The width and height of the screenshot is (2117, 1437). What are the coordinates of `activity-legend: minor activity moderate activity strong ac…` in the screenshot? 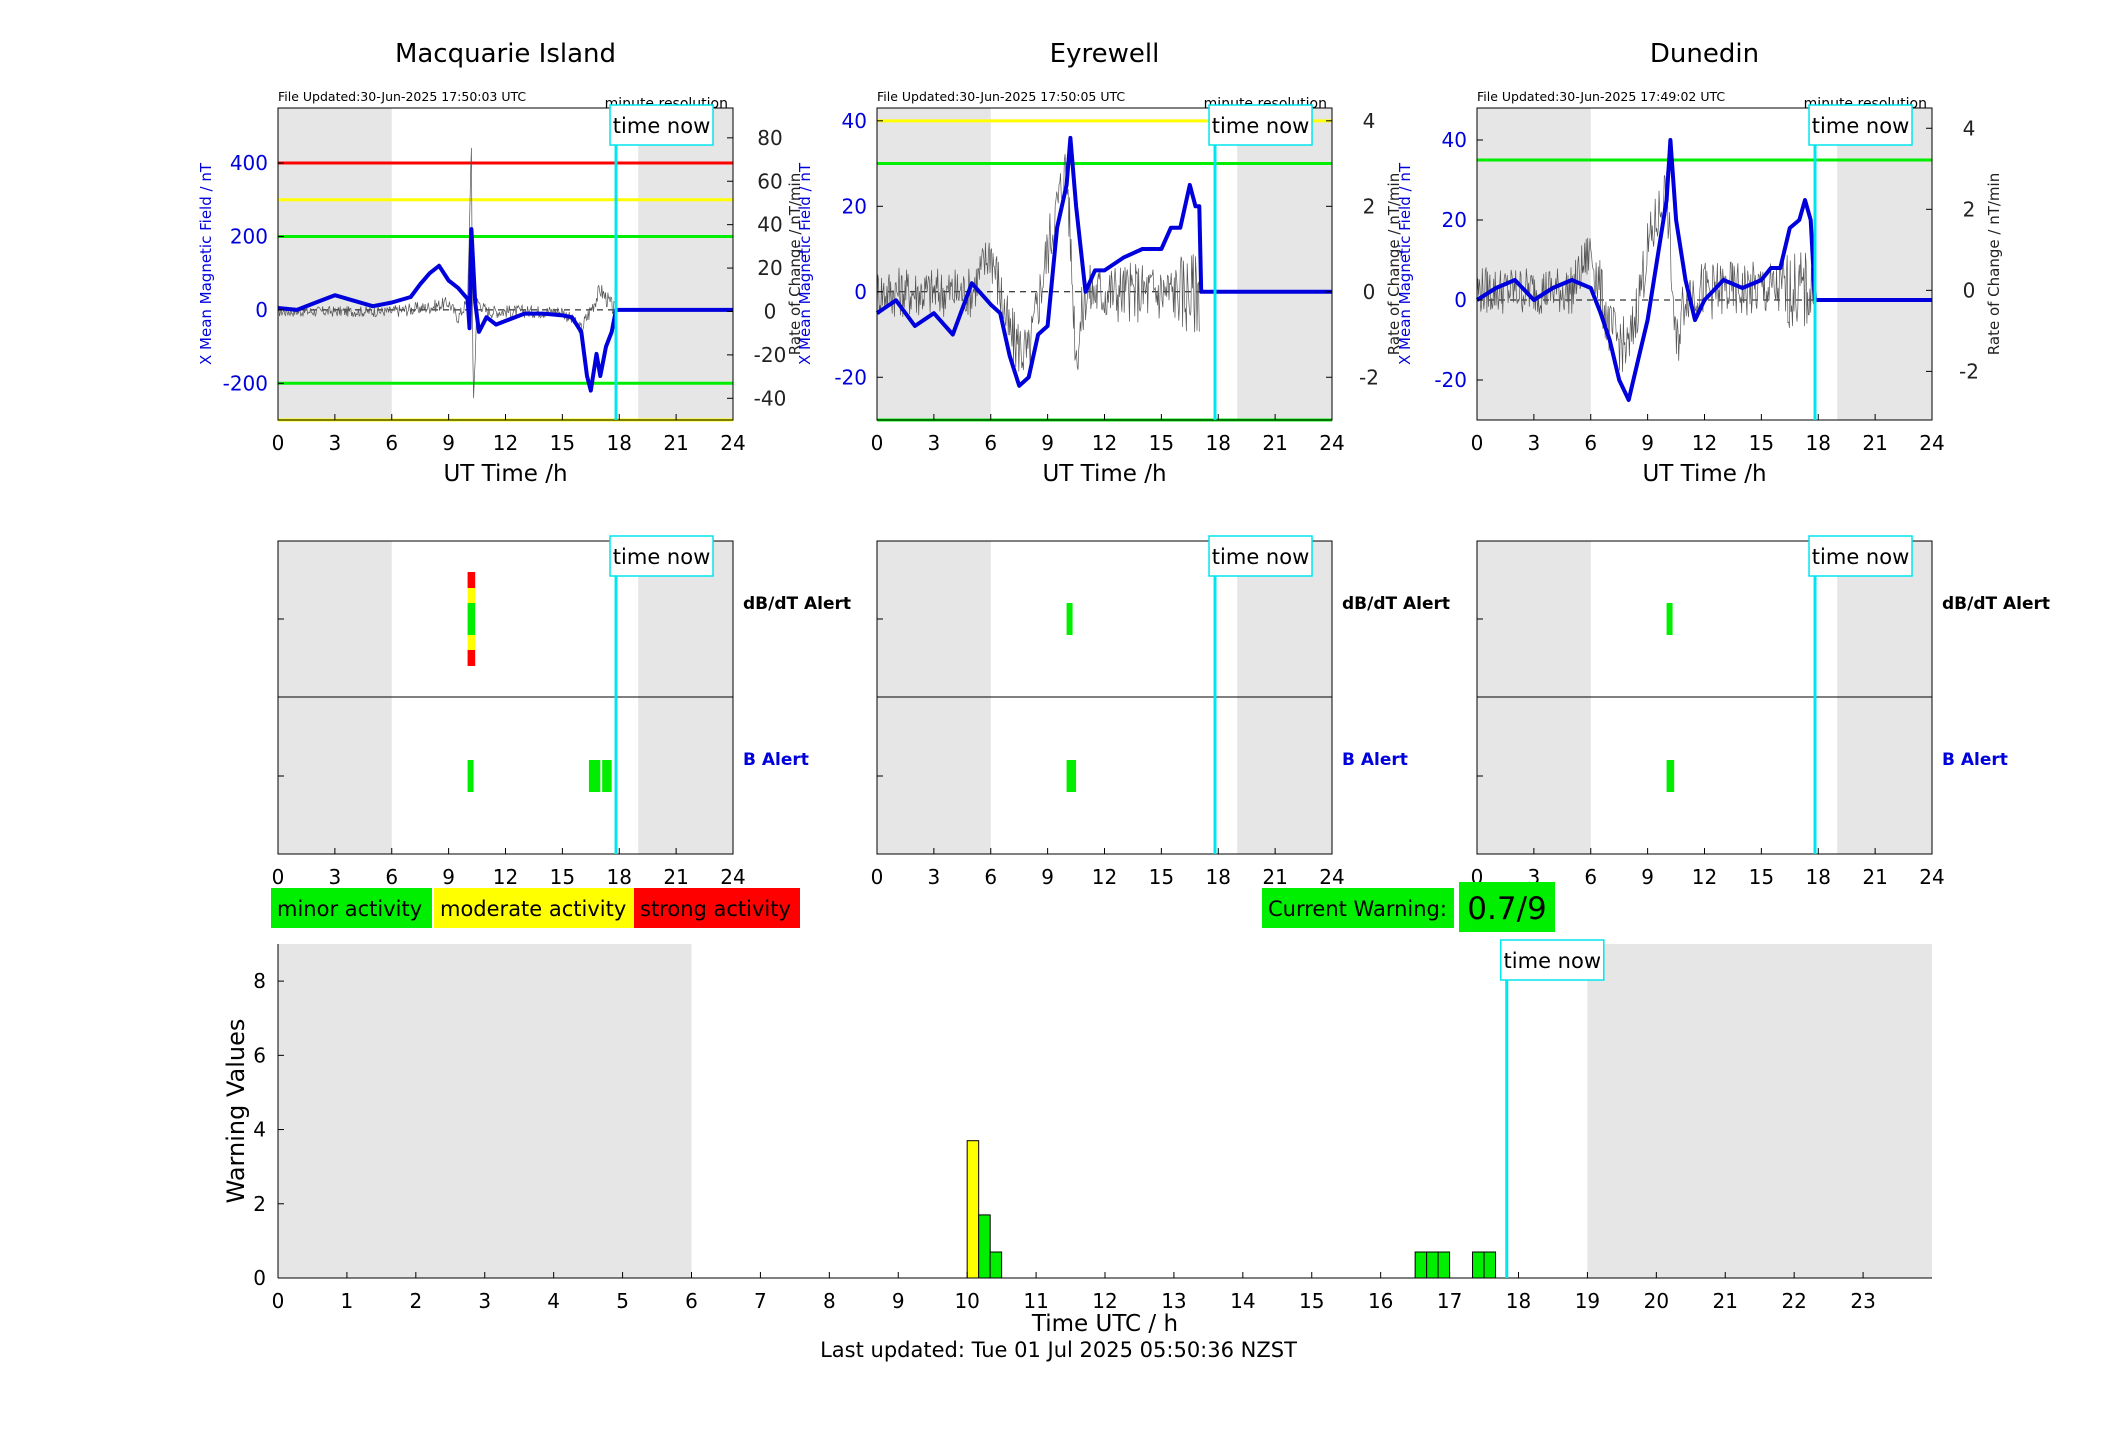 It's located at (535, 908).